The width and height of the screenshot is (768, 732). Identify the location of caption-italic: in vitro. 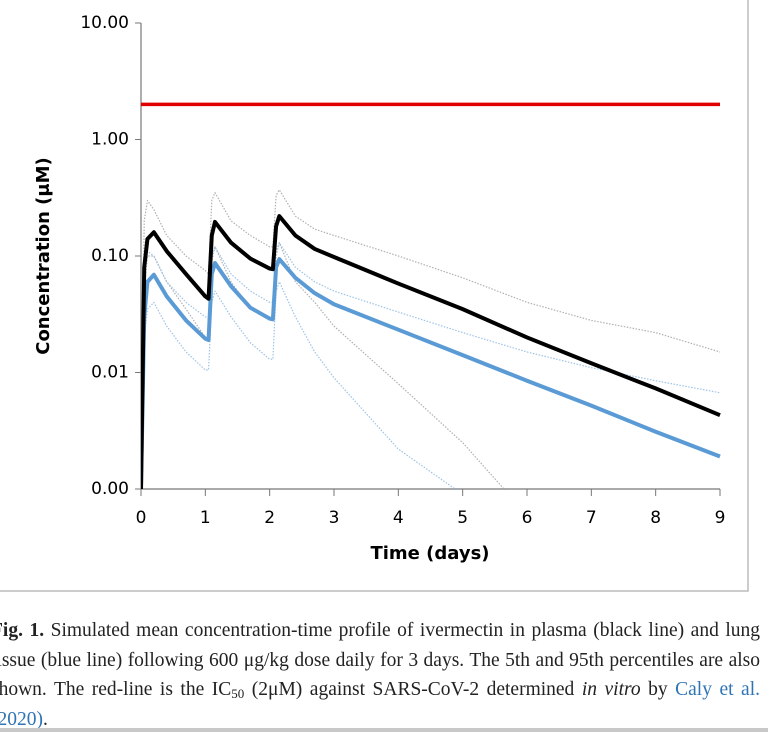
(611, 689).